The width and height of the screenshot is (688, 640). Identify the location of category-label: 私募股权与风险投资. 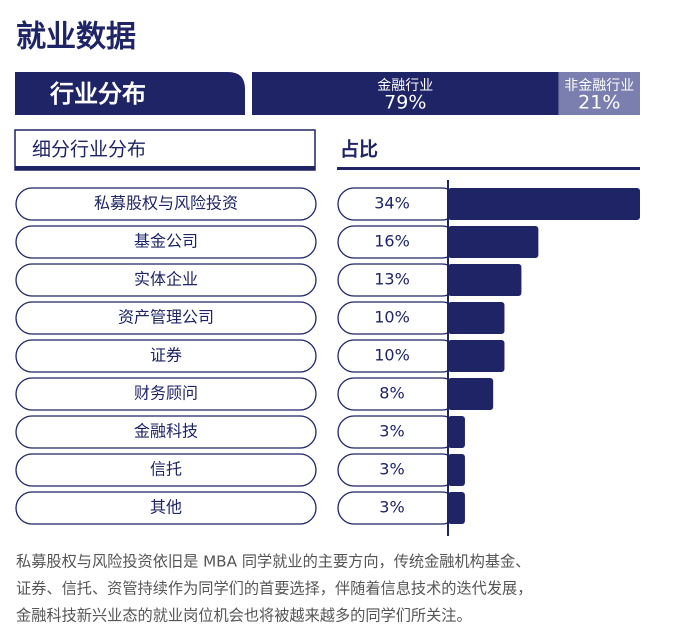
(166, 203).